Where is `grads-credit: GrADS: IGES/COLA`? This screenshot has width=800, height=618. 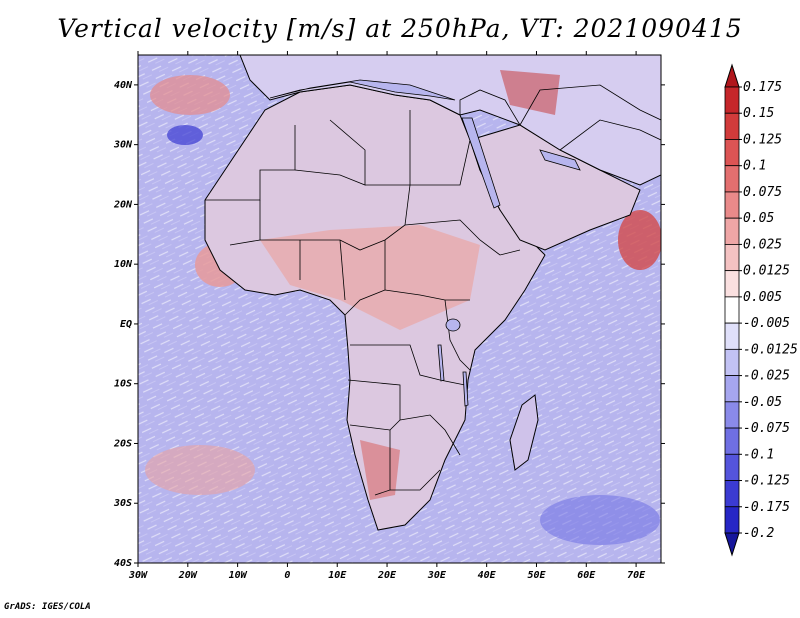
grads-credit: GrADS: IGES/COLA is located at coordinates (47, 607).